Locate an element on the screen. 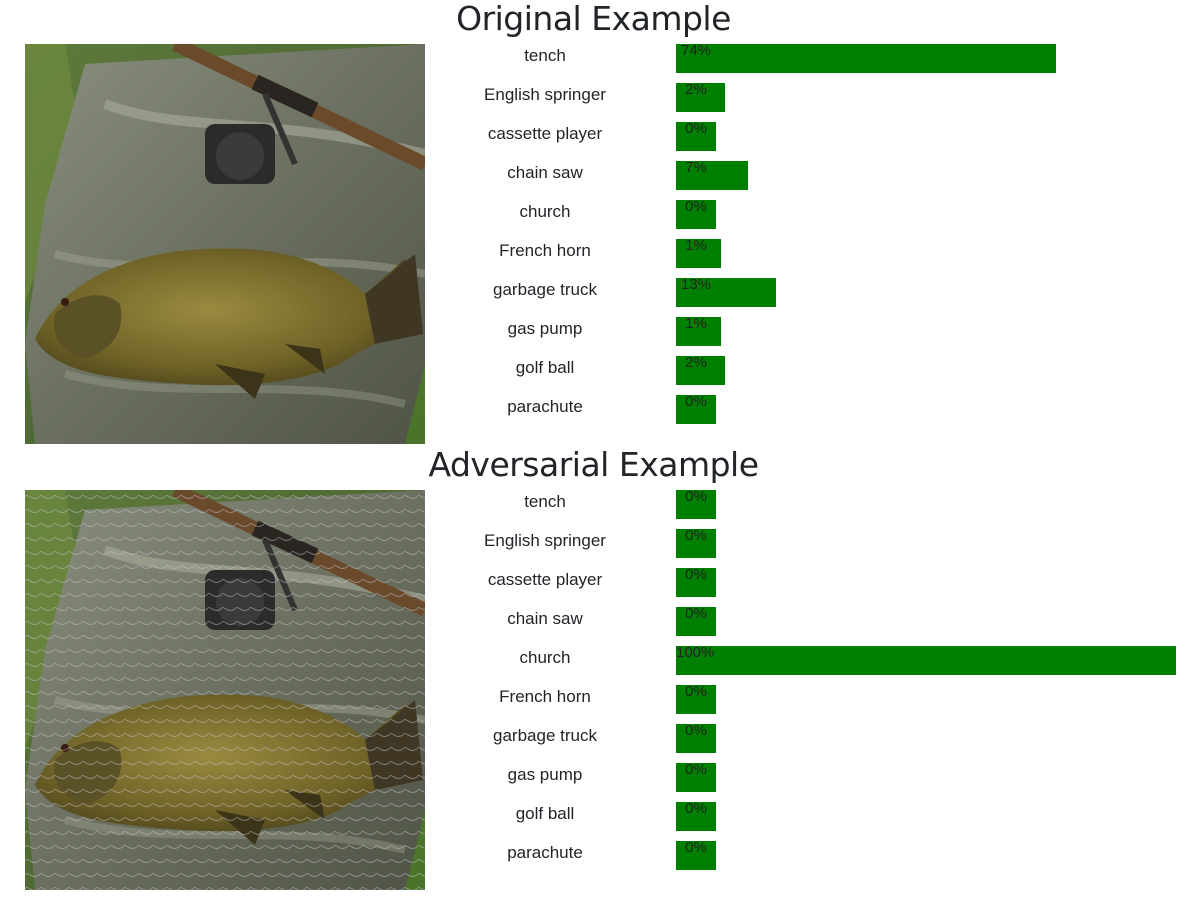  fish-photo-icon is located at coordinates (225, 244).